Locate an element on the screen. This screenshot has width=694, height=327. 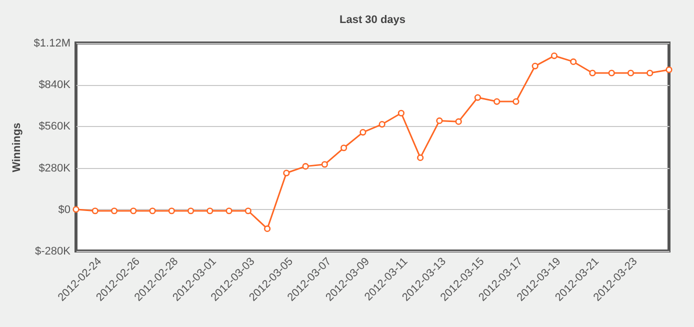
chart-title: Last 30 days is located at coordinates (372, 20).